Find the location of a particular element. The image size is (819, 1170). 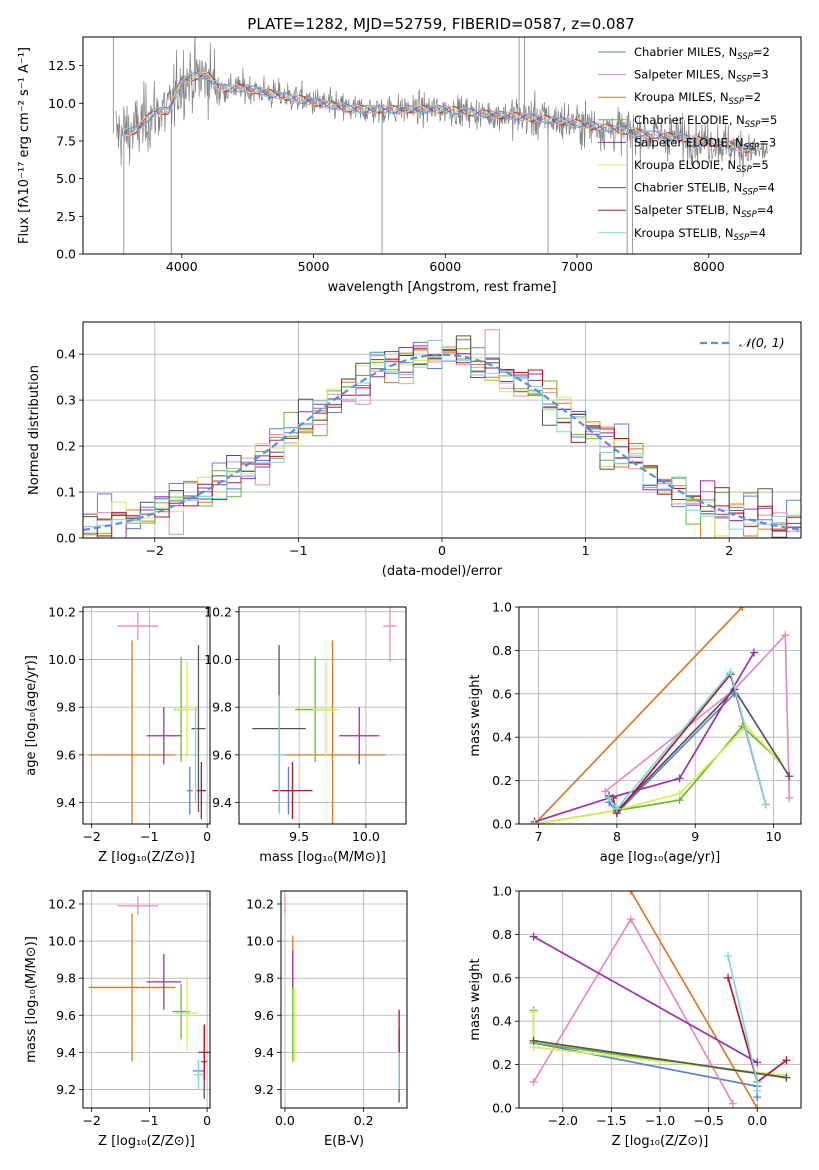

mass-vs-EBV-ytick-label: 9.6 is located at coordinates (264, 1015).